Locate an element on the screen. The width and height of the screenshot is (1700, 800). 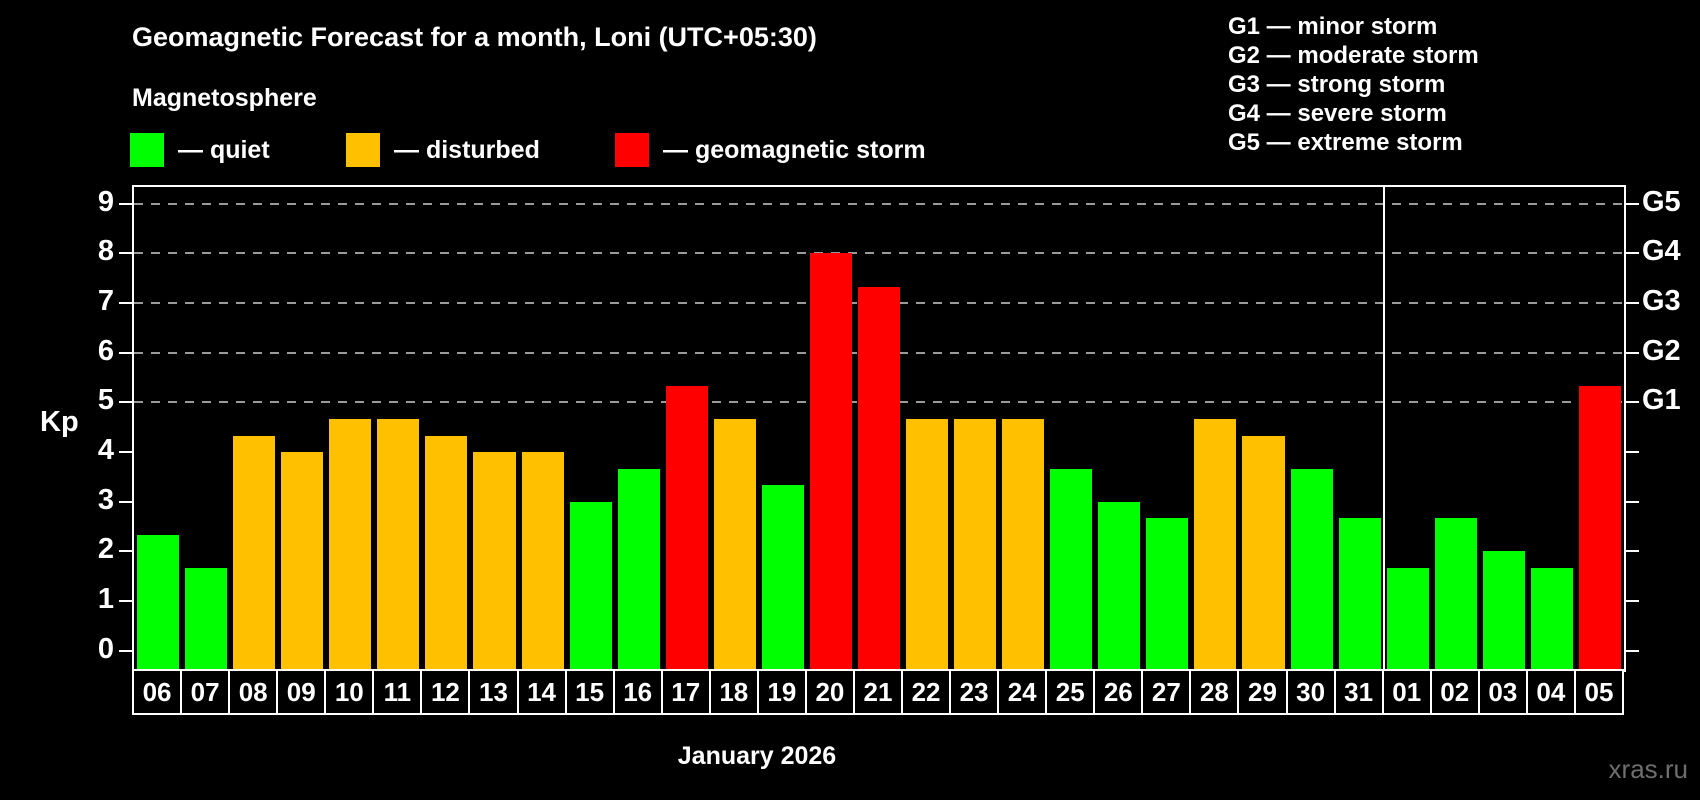
legend-swatch-quiet is located at coordinates (147, 150).